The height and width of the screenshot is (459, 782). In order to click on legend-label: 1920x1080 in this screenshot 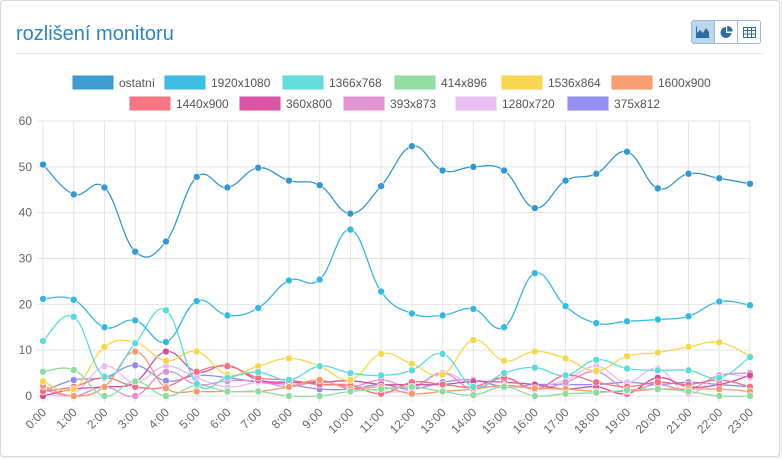, I will do `click(241, 83)`.